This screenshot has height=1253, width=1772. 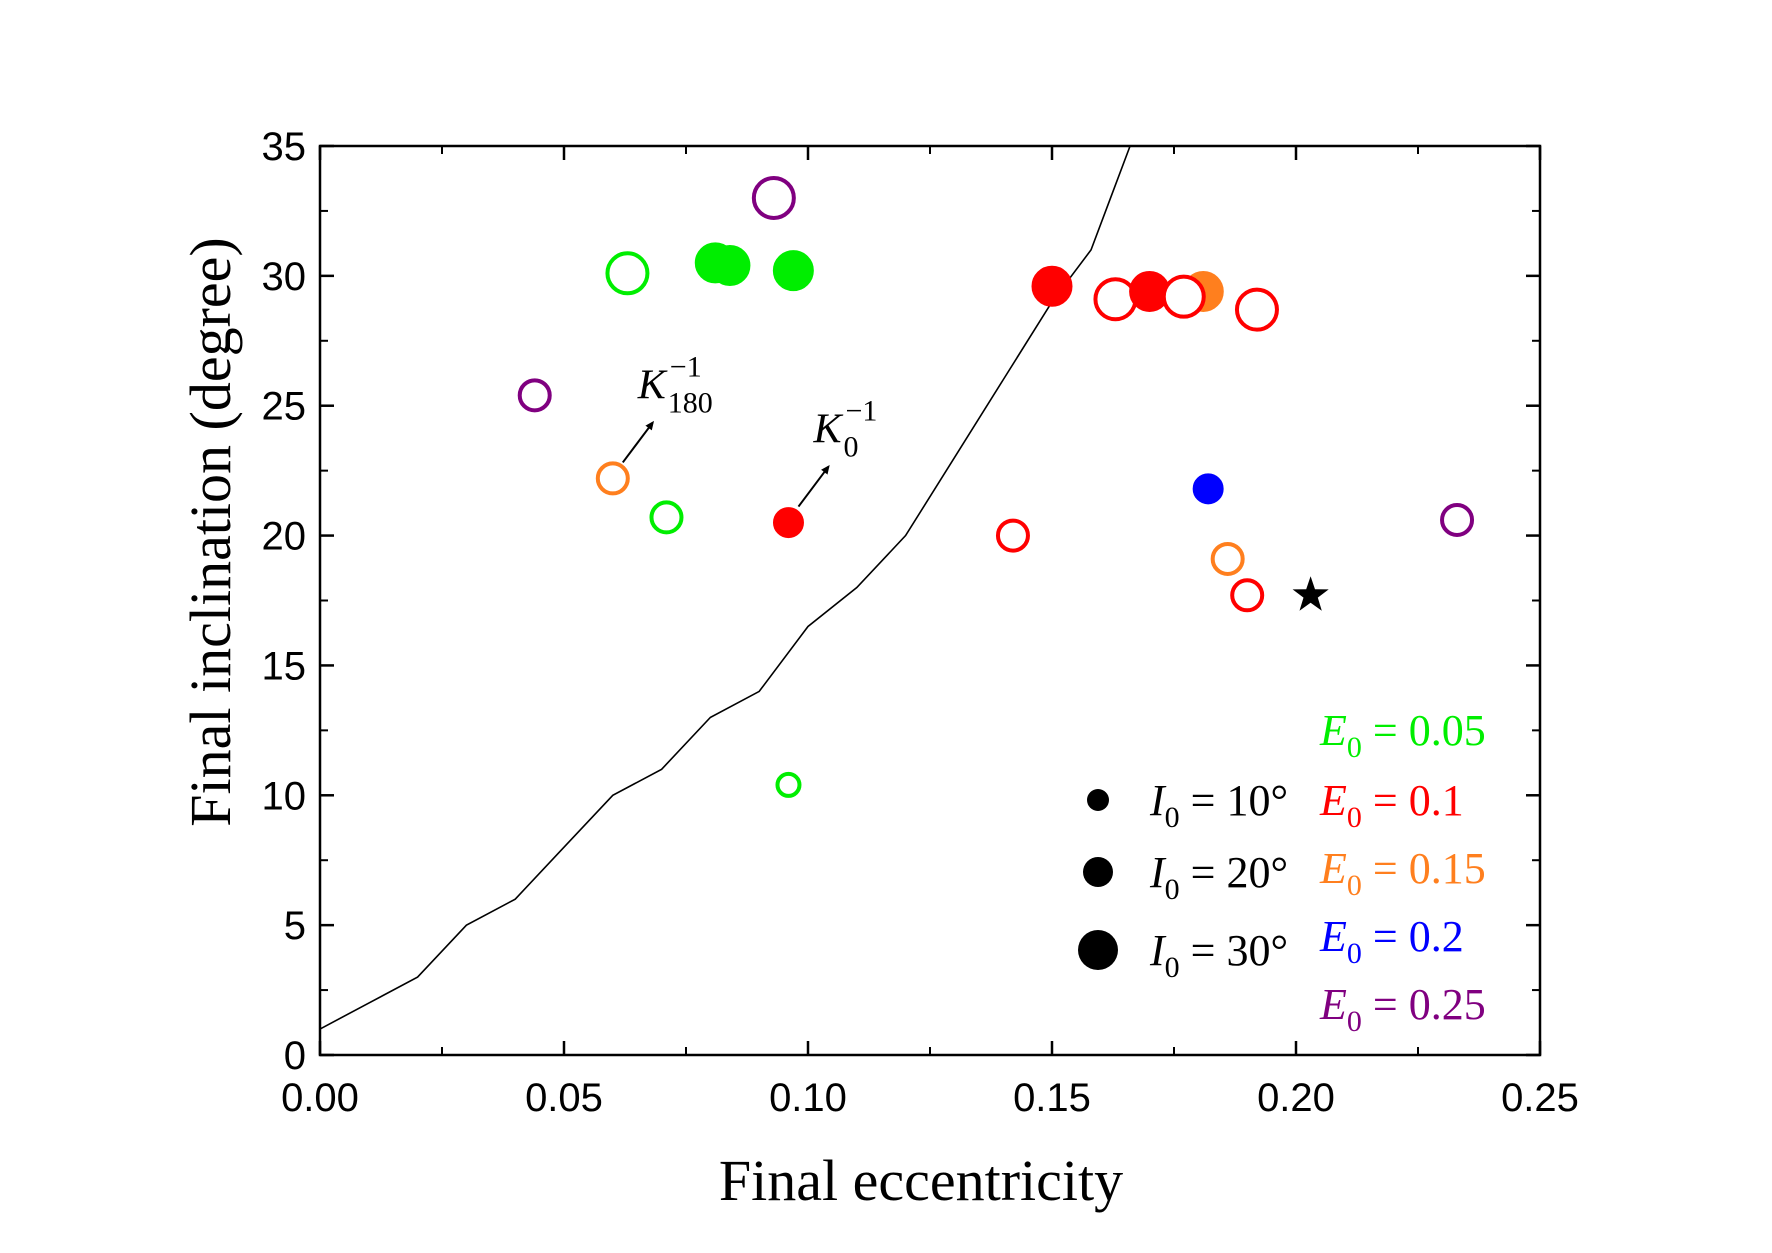 What do you see at coordinates (284, 537) in the screenshot?
I see `y-tick-label: 20` at bounding box center [284, 537].